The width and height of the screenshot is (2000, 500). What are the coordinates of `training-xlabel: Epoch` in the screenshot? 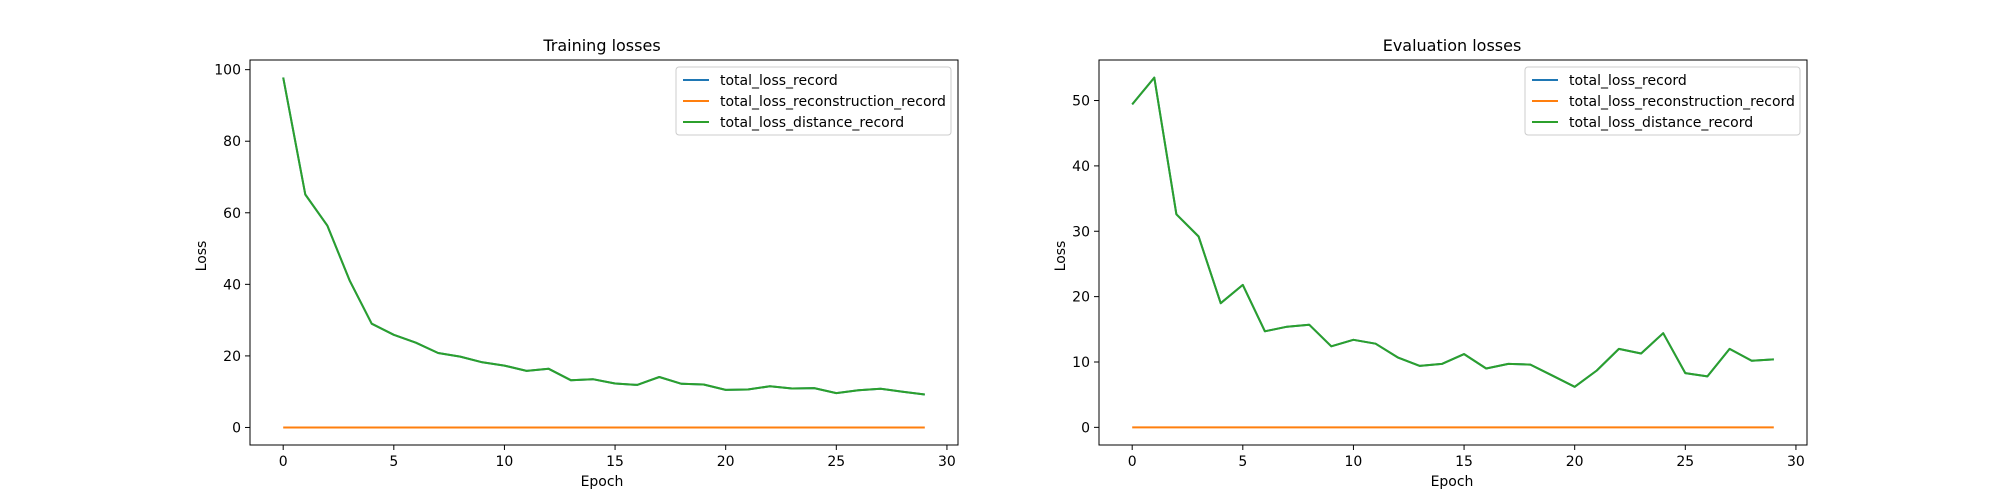 It's located at (602, 482).